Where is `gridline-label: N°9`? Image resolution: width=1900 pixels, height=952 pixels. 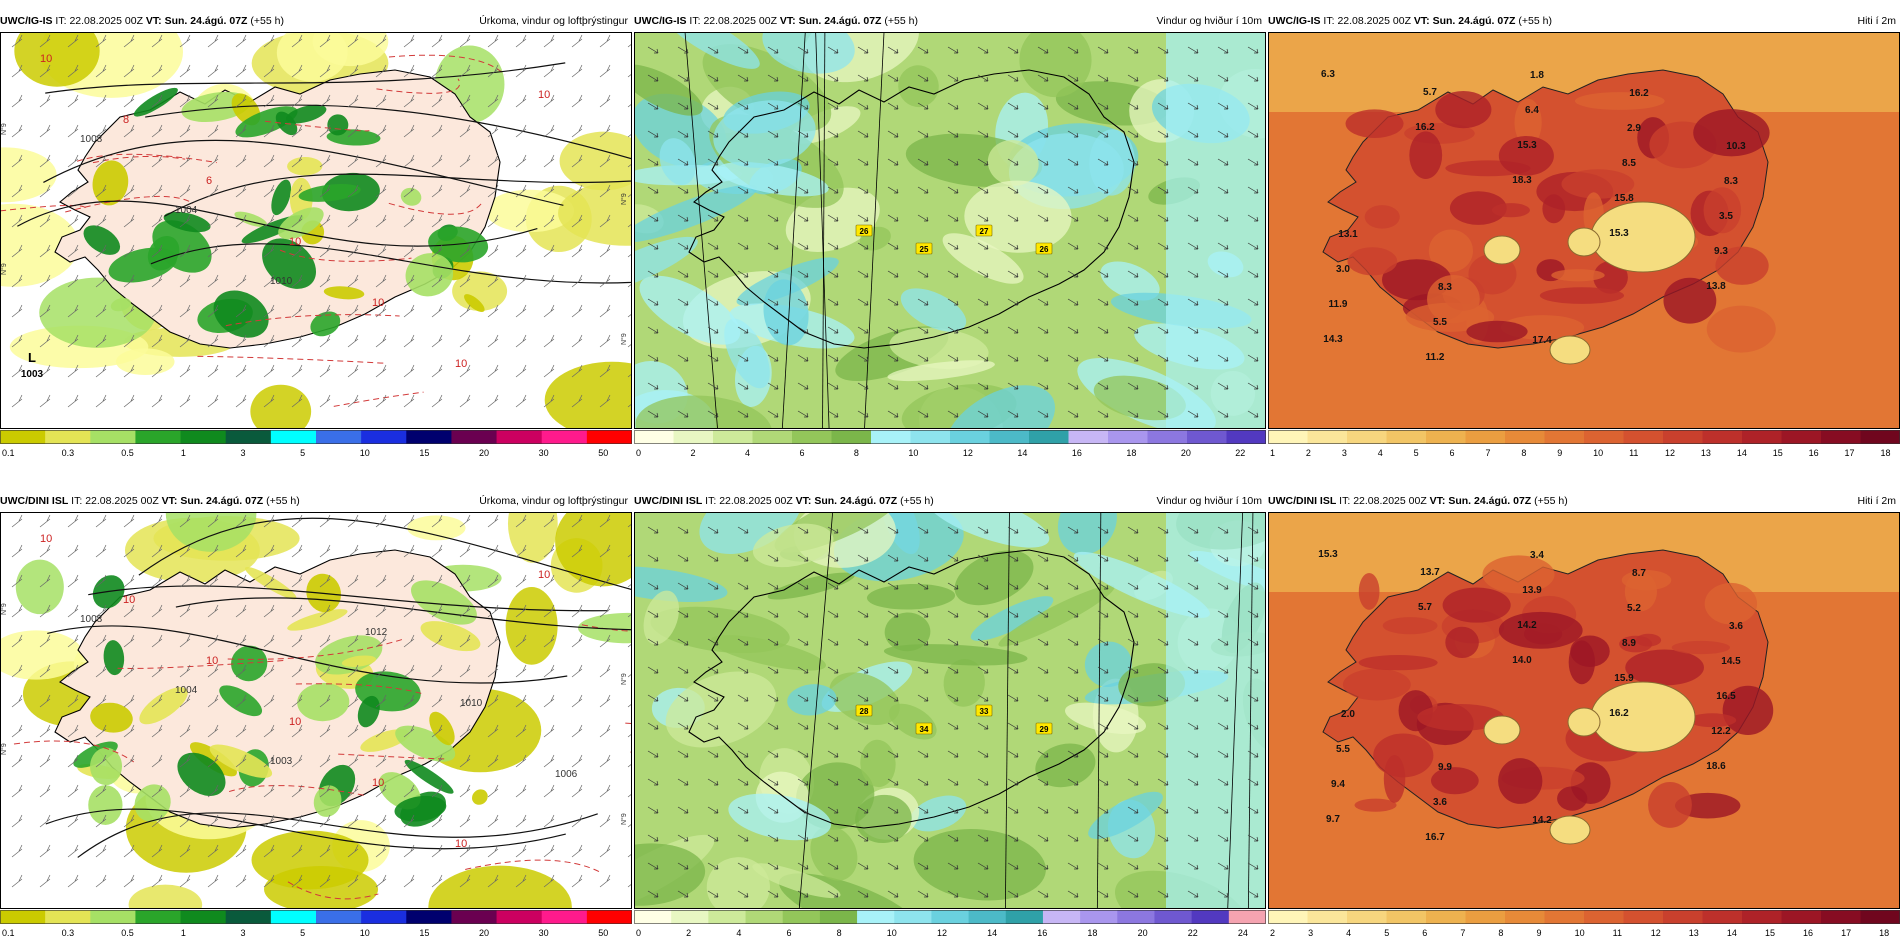 gridline-label: N°9 is located at coordinates (624, 679).